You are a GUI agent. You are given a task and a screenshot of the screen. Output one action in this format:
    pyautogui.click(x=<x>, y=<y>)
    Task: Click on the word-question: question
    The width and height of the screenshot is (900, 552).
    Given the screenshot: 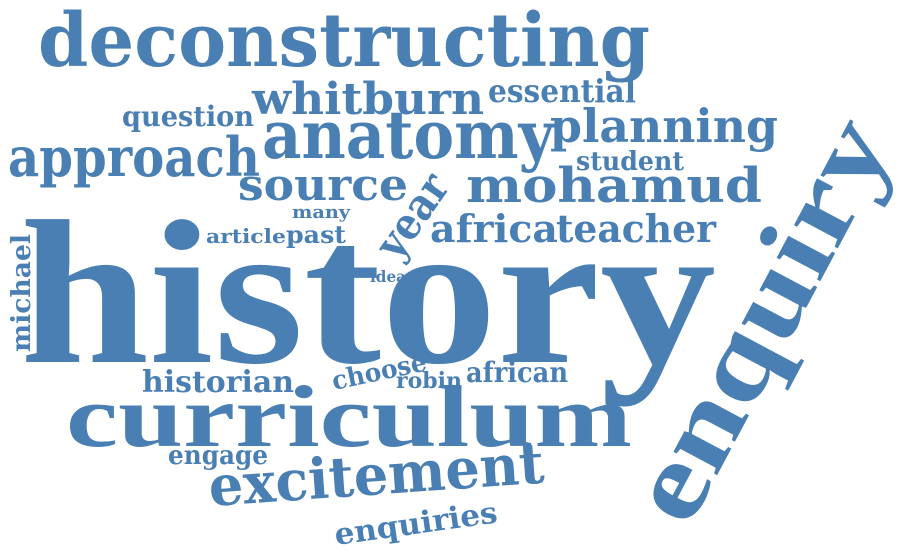 What is the action you would take?
    pyautogui.click(x=188, y=116)
    